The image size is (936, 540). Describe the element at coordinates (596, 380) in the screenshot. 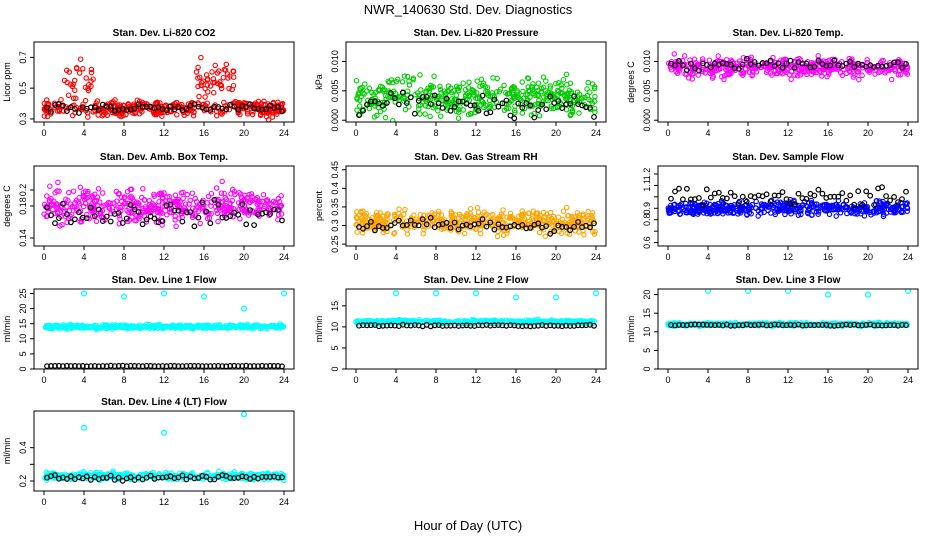

I see `x-tick-label: 24` at that location.